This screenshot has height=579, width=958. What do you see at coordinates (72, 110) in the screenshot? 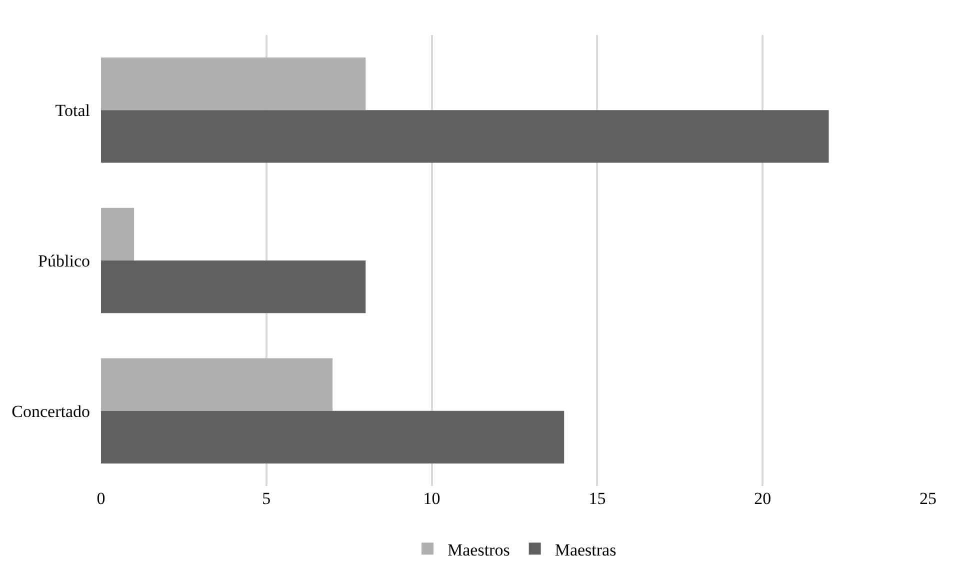
I see `y-tick-label: Total` at bounding box center [72, 110].